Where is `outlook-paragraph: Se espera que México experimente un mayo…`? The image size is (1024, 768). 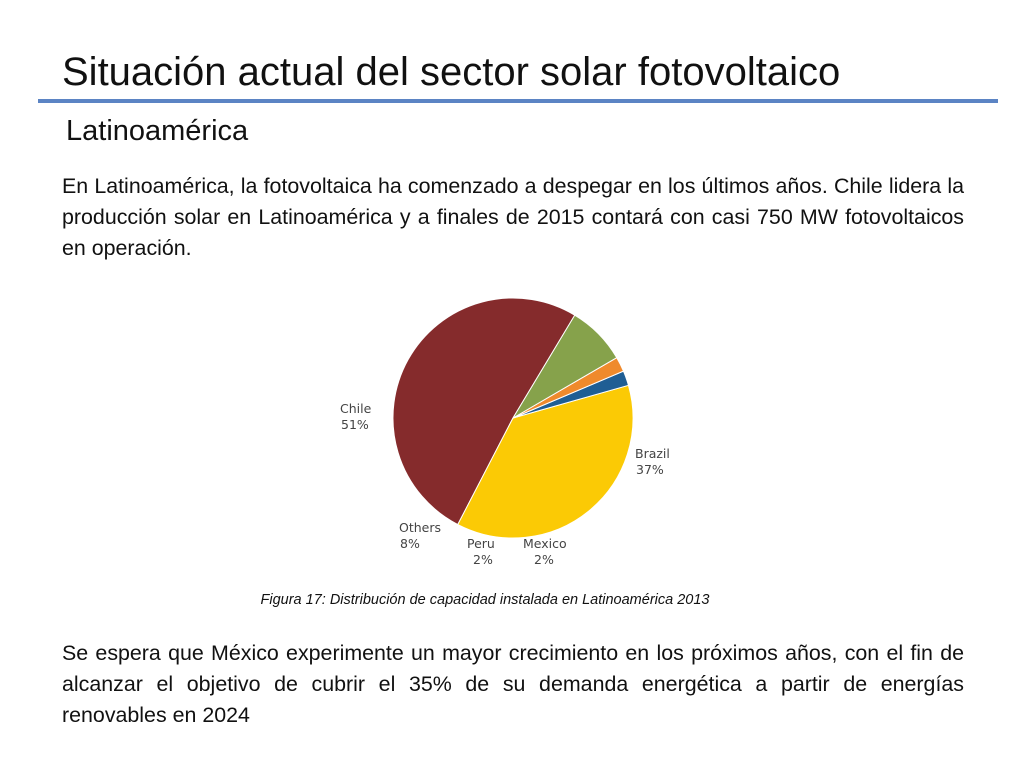 outlook-paragraph: Se espera que México experimente un mayo… is located at coordinates (513, 684).